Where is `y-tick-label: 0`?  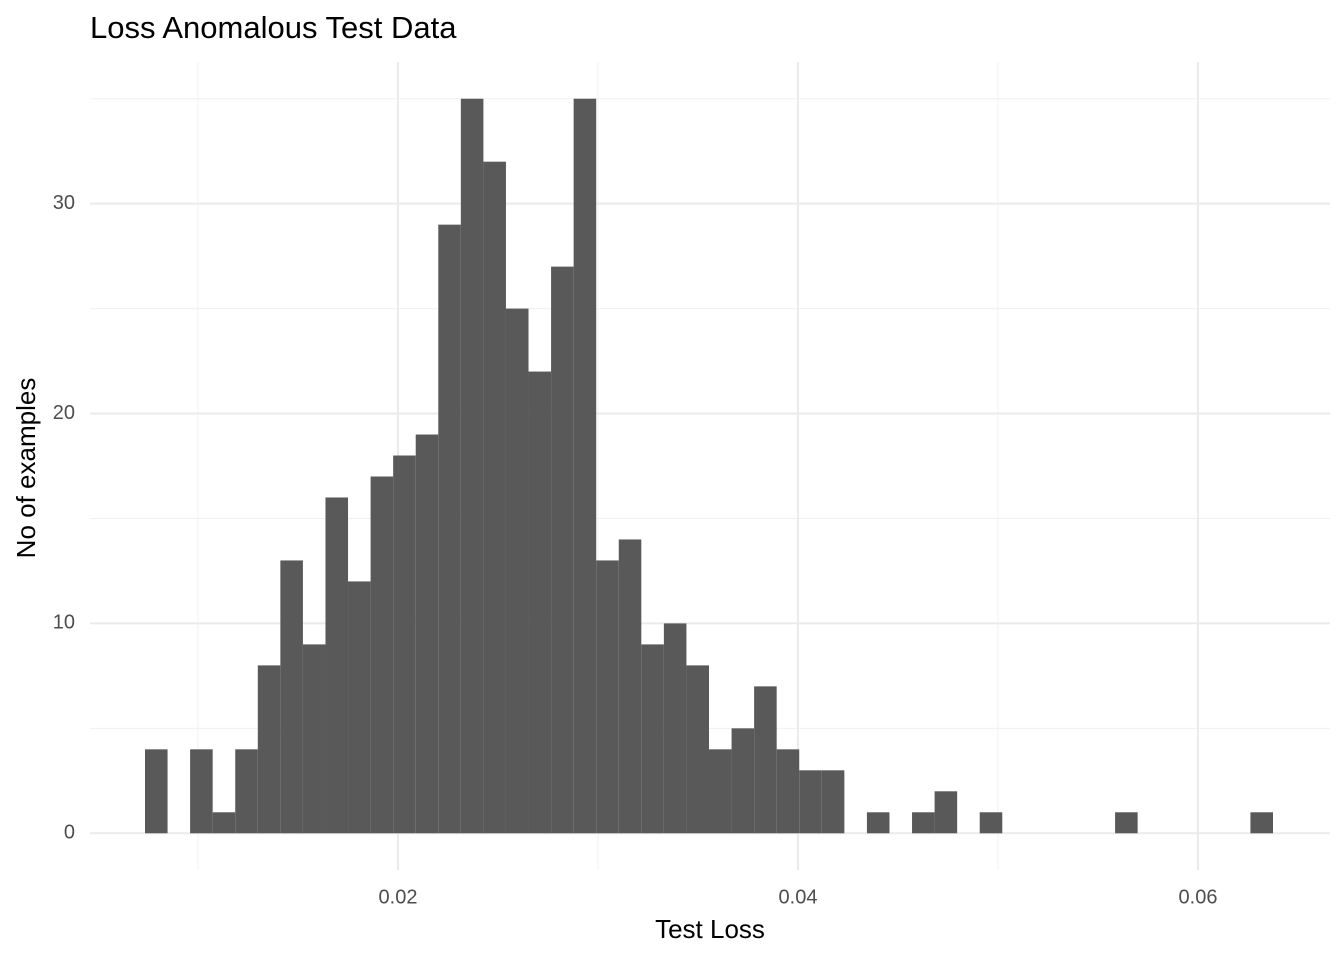 y-tick-label: 0 is located at coordinates (69, 833).